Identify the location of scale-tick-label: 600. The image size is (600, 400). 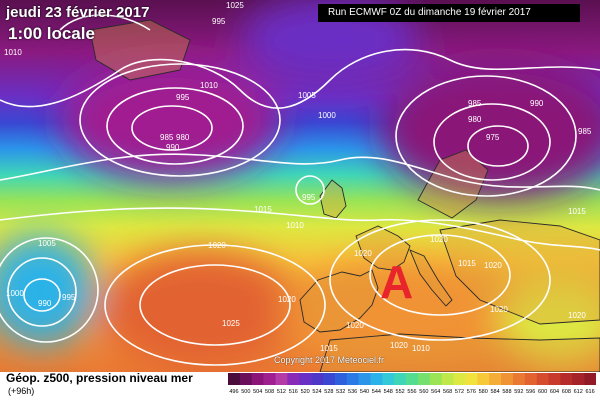
(542, 392).